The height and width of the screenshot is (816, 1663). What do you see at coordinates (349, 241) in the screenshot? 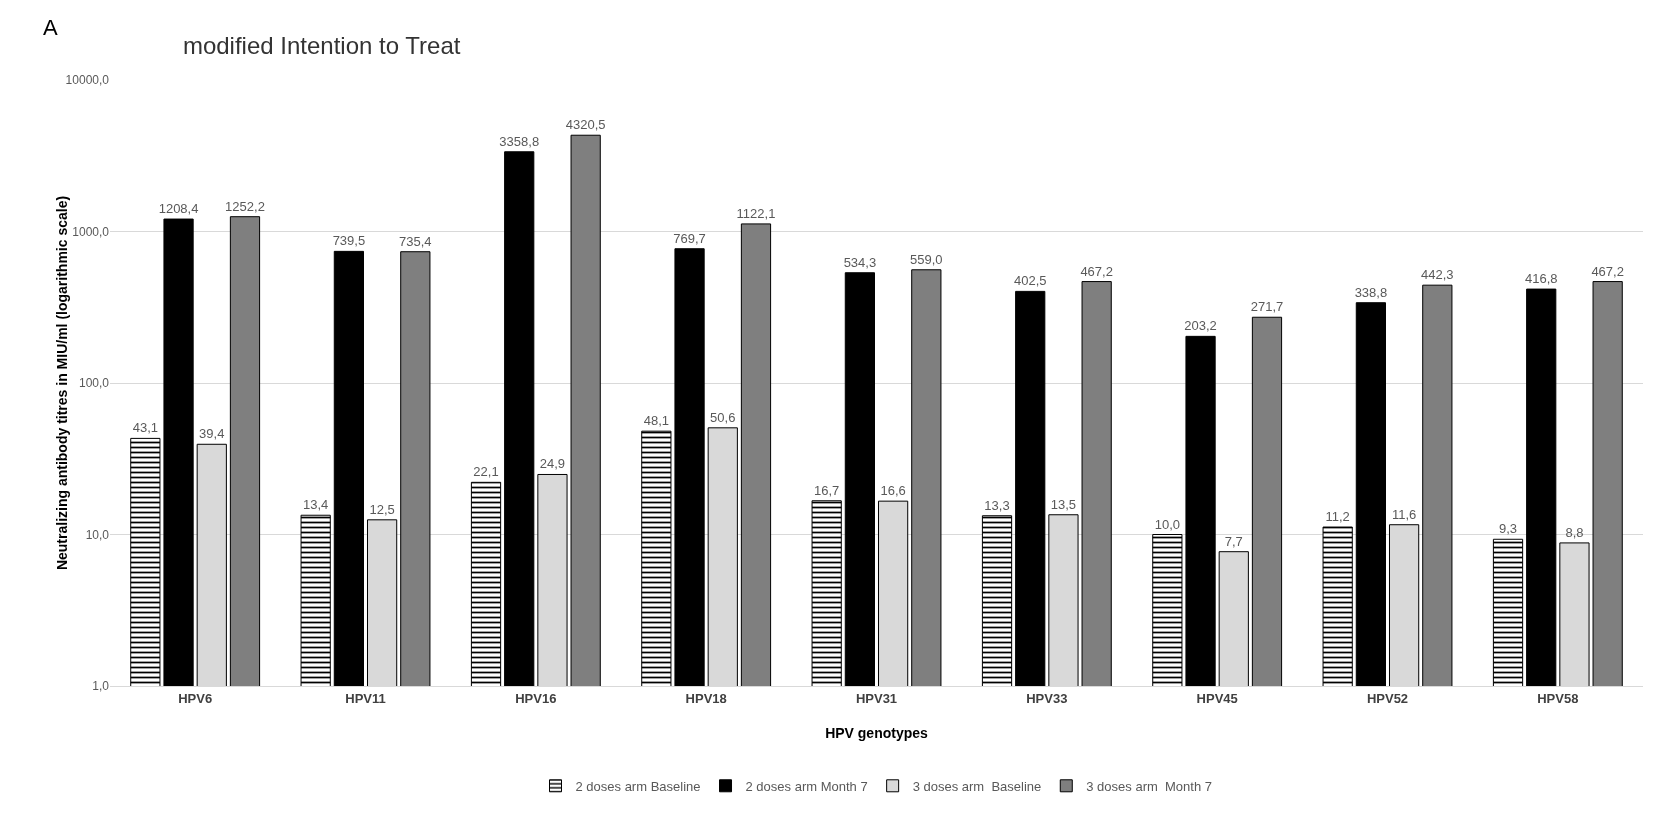
I see `data-label: 739,5` at bounding box center [349, 241].